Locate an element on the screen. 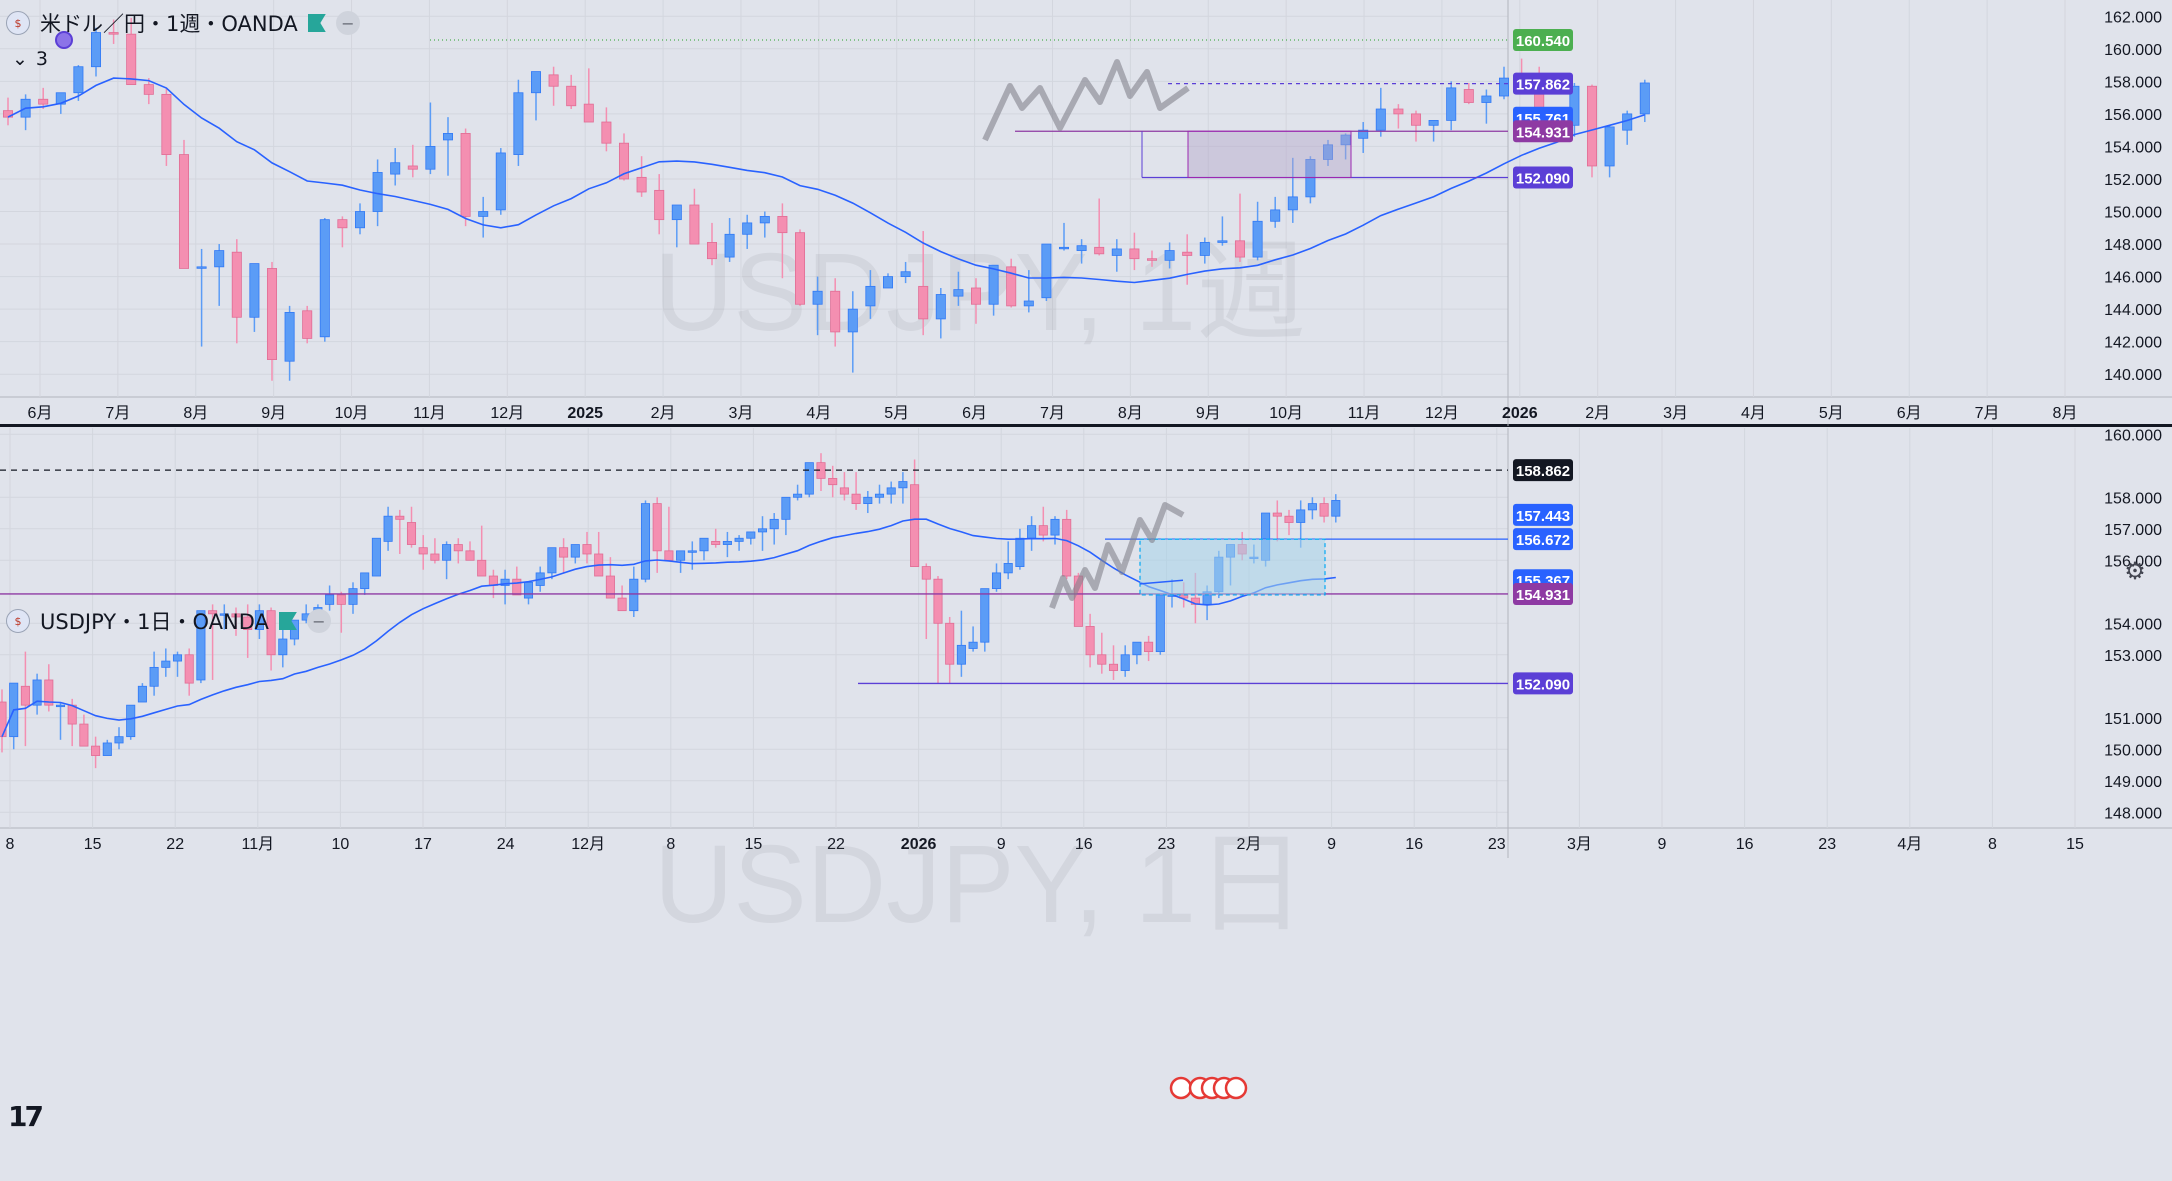  price-tag-label: 156.672 is located at coordinates (1543, 540).